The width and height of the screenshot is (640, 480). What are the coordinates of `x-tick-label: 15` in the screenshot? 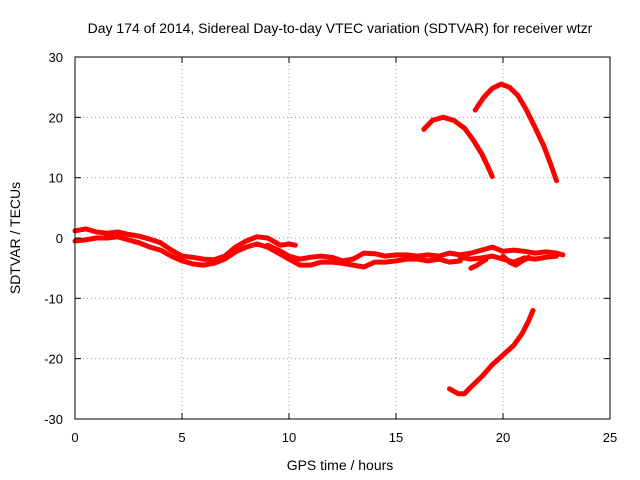 It's located at (396, 437).